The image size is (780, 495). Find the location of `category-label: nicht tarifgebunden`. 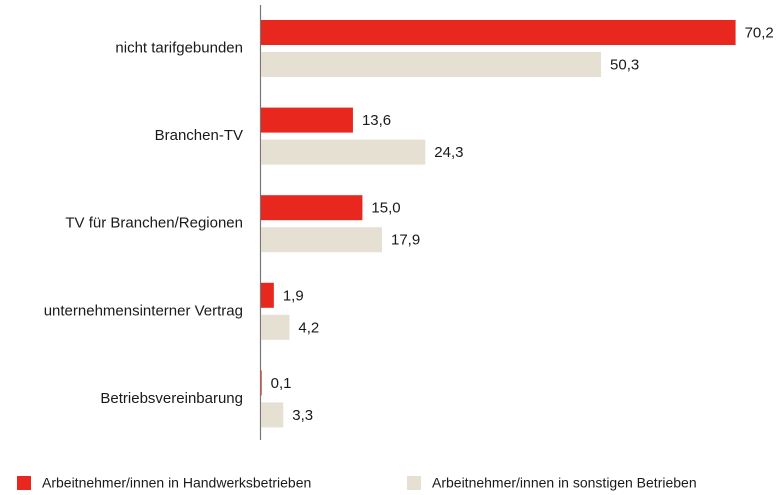

category-label: nicht tarifgebunden is located at coordinates (179, 47).